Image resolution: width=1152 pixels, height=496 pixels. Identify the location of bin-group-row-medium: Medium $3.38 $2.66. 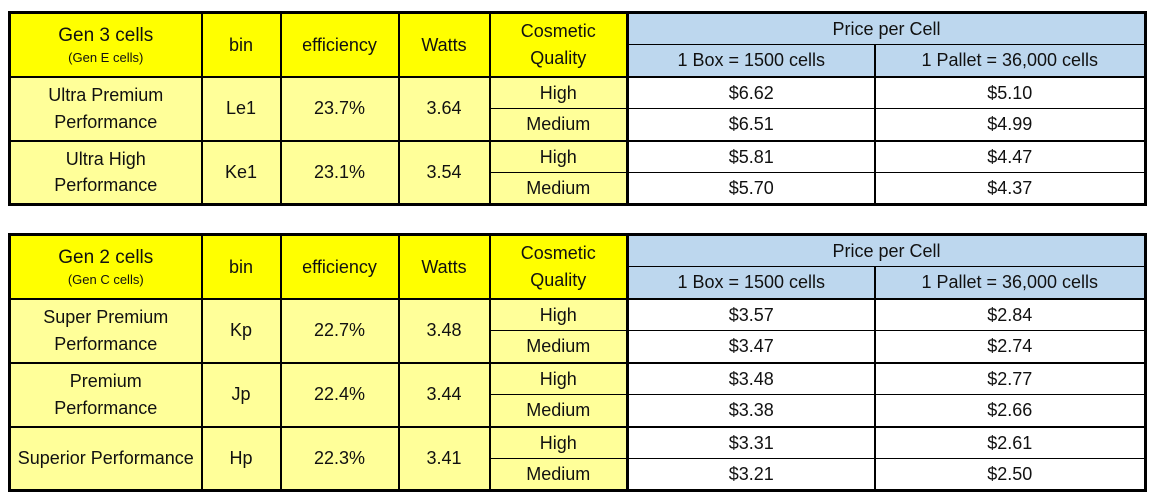
(578, 410).